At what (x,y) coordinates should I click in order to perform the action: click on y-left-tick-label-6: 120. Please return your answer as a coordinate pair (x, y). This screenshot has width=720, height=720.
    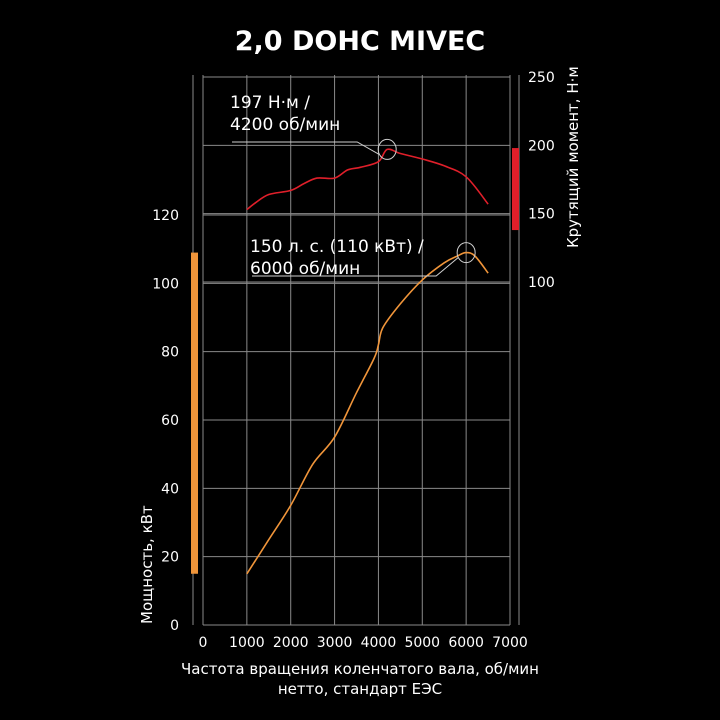
    Looking at the image, I should click on (165, 216).